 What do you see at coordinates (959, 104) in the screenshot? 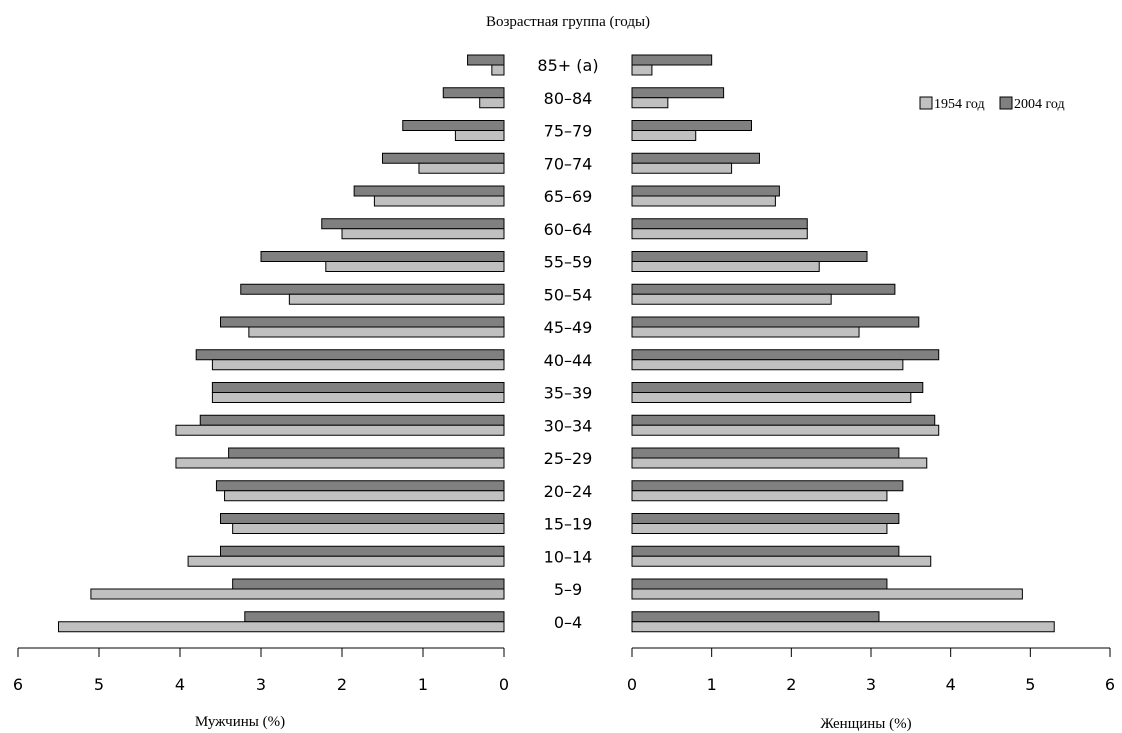
I see `legend-label-1954: 1954 год` at bounding box center [959, 104].